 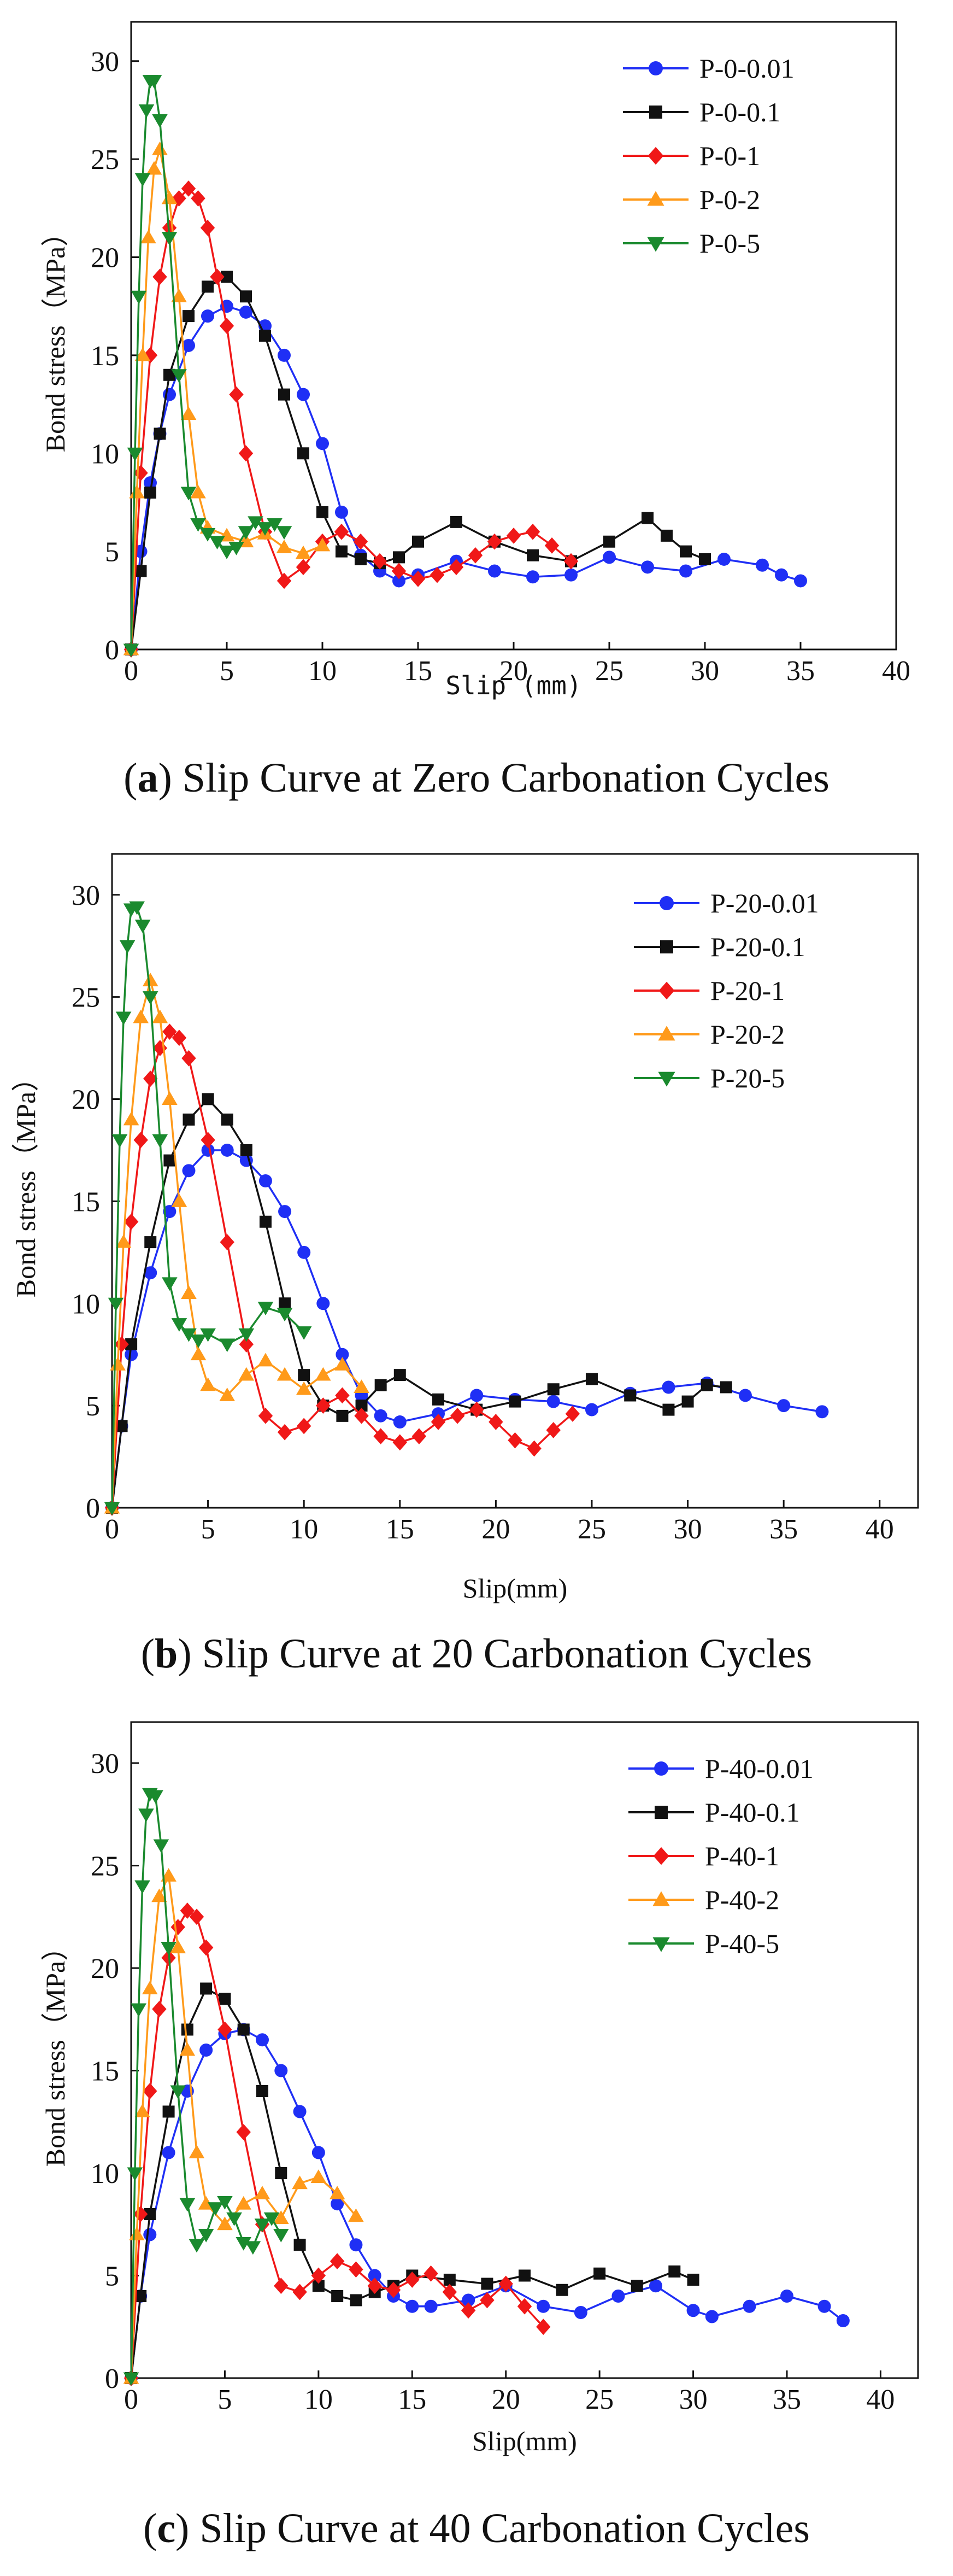 What do you see at coordinates (760, 1769) in the screenshot?
I see `legend-label: P-40-0.01` at bounding box center [760, 1769].